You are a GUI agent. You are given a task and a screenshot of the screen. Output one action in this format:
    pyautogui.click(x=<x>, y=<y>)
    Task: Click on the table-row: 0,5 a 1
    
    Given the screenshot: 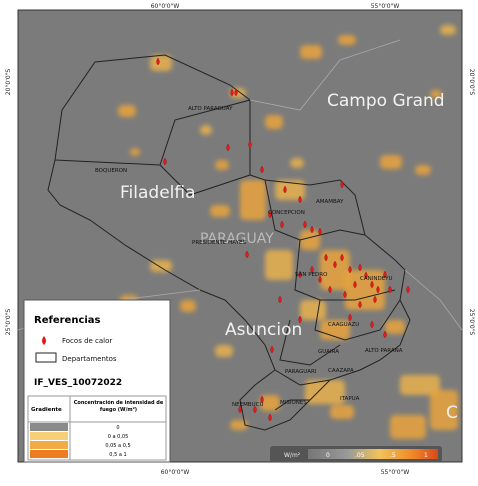 What is the action you would take?
    pyautogui.click(x=117, y=455)
    